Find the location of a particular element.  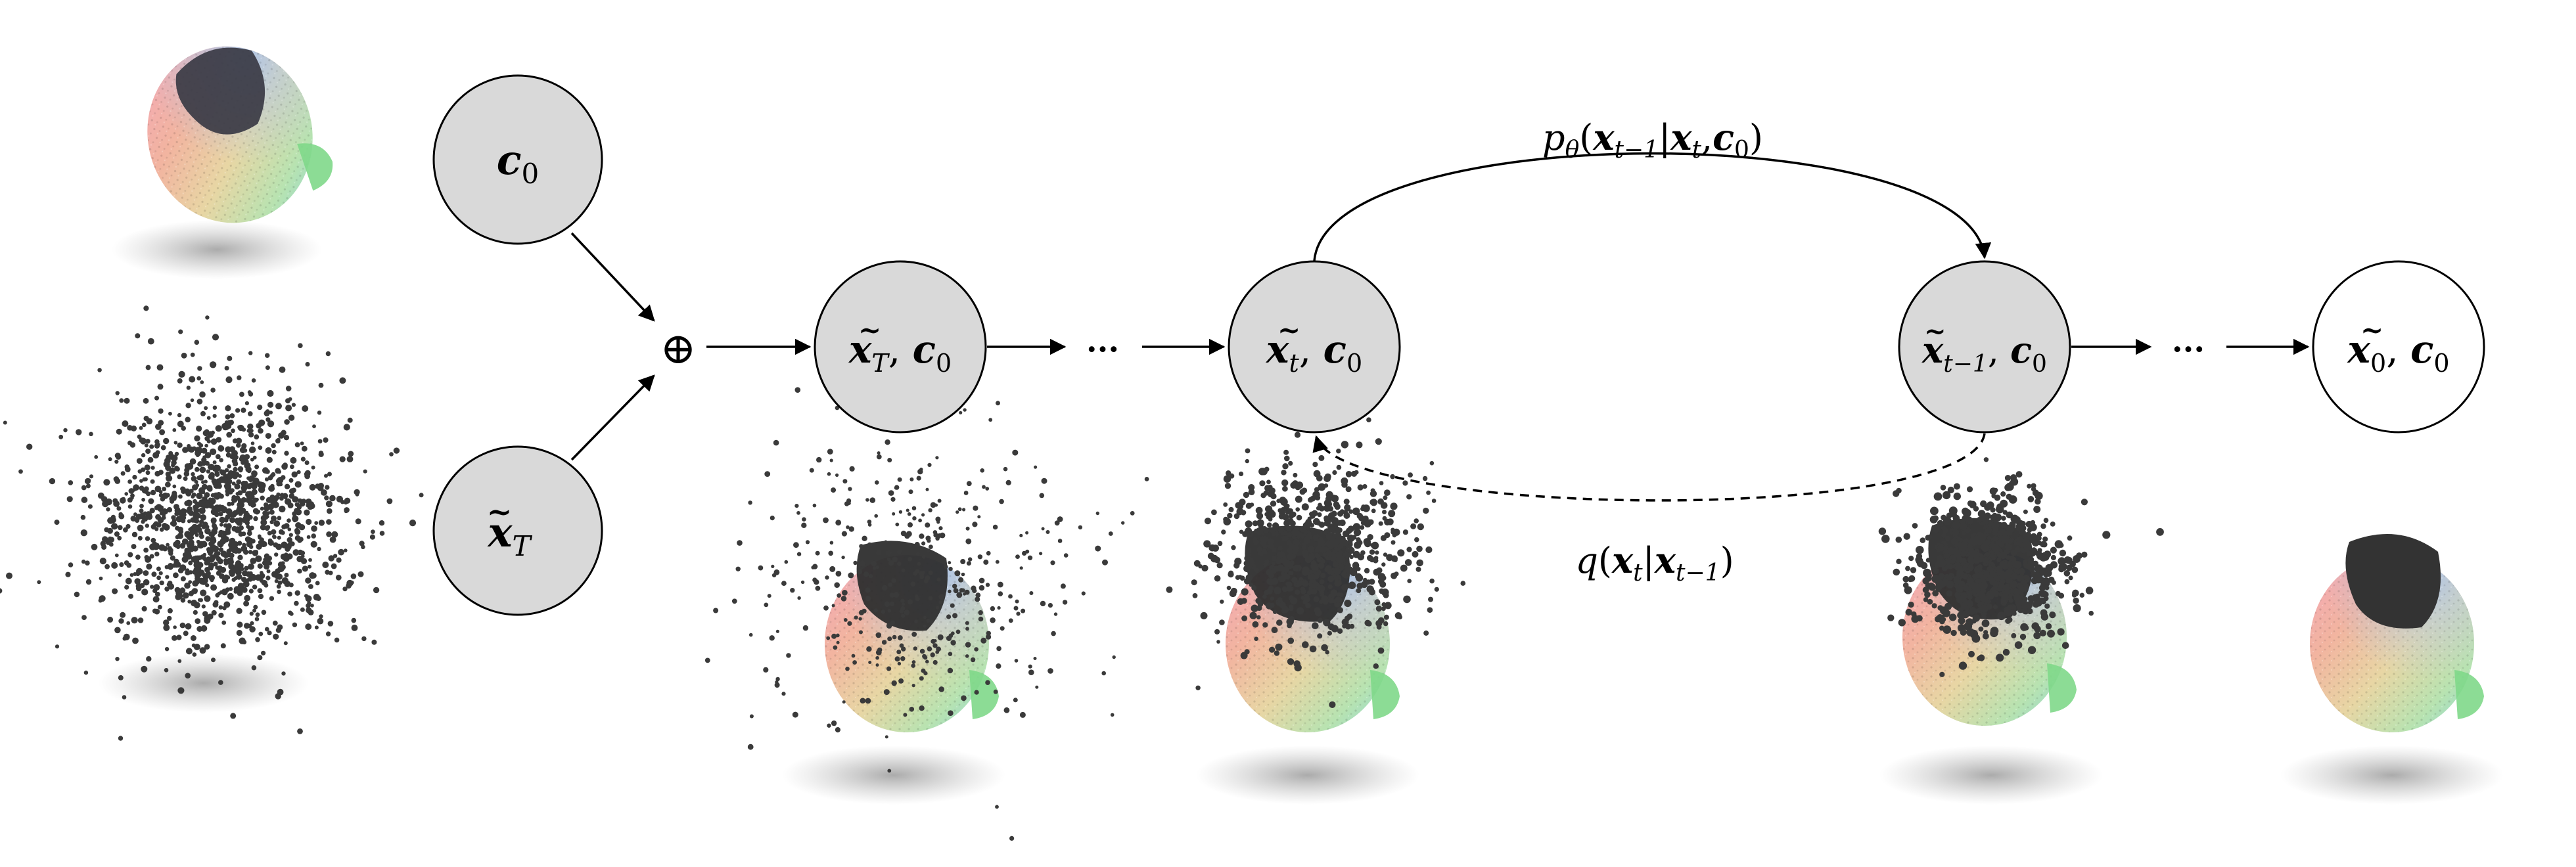

ellipsis-right: ··· is located at coordinates (2188, 349).